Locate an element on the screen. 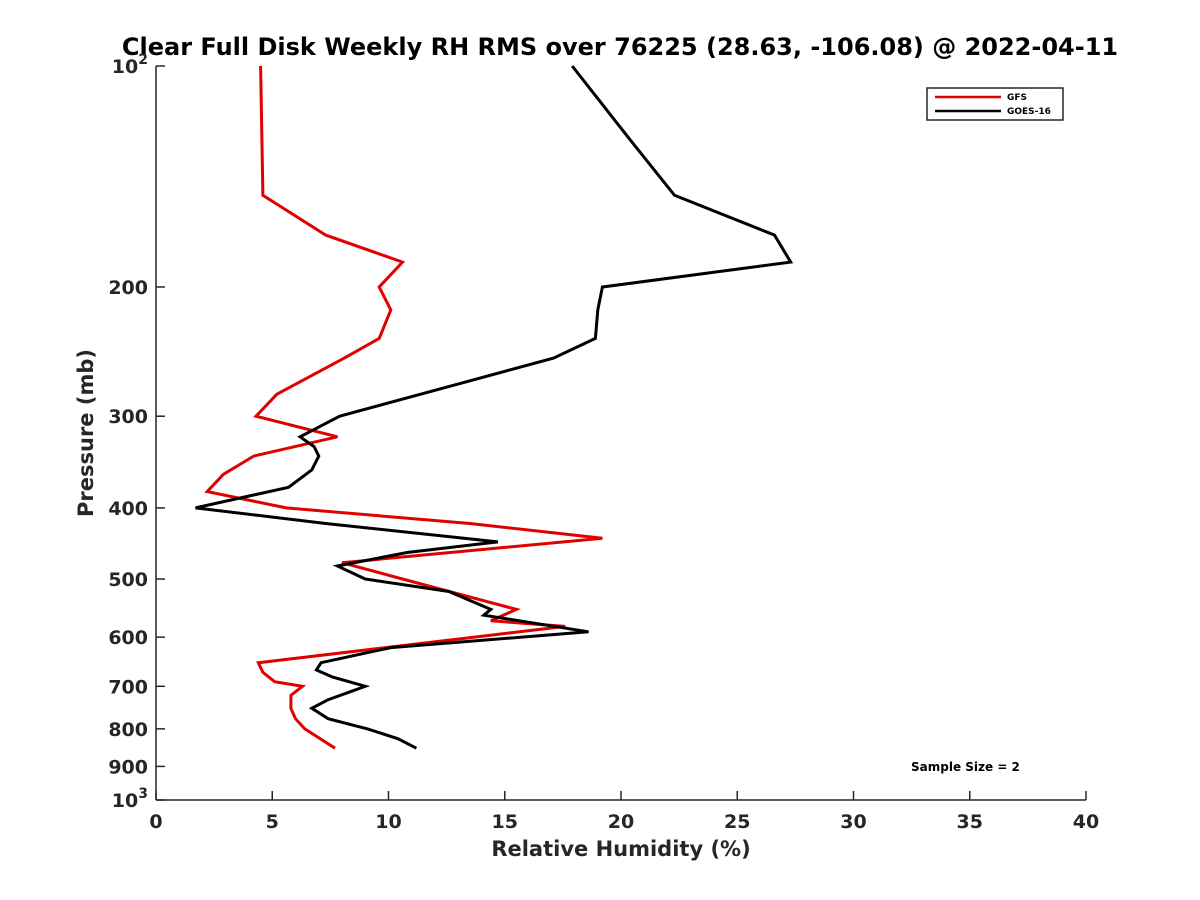 The height and width of the screenshot is (900, 1200). x-tick-label: 10 is located at coordinates (388, 822).